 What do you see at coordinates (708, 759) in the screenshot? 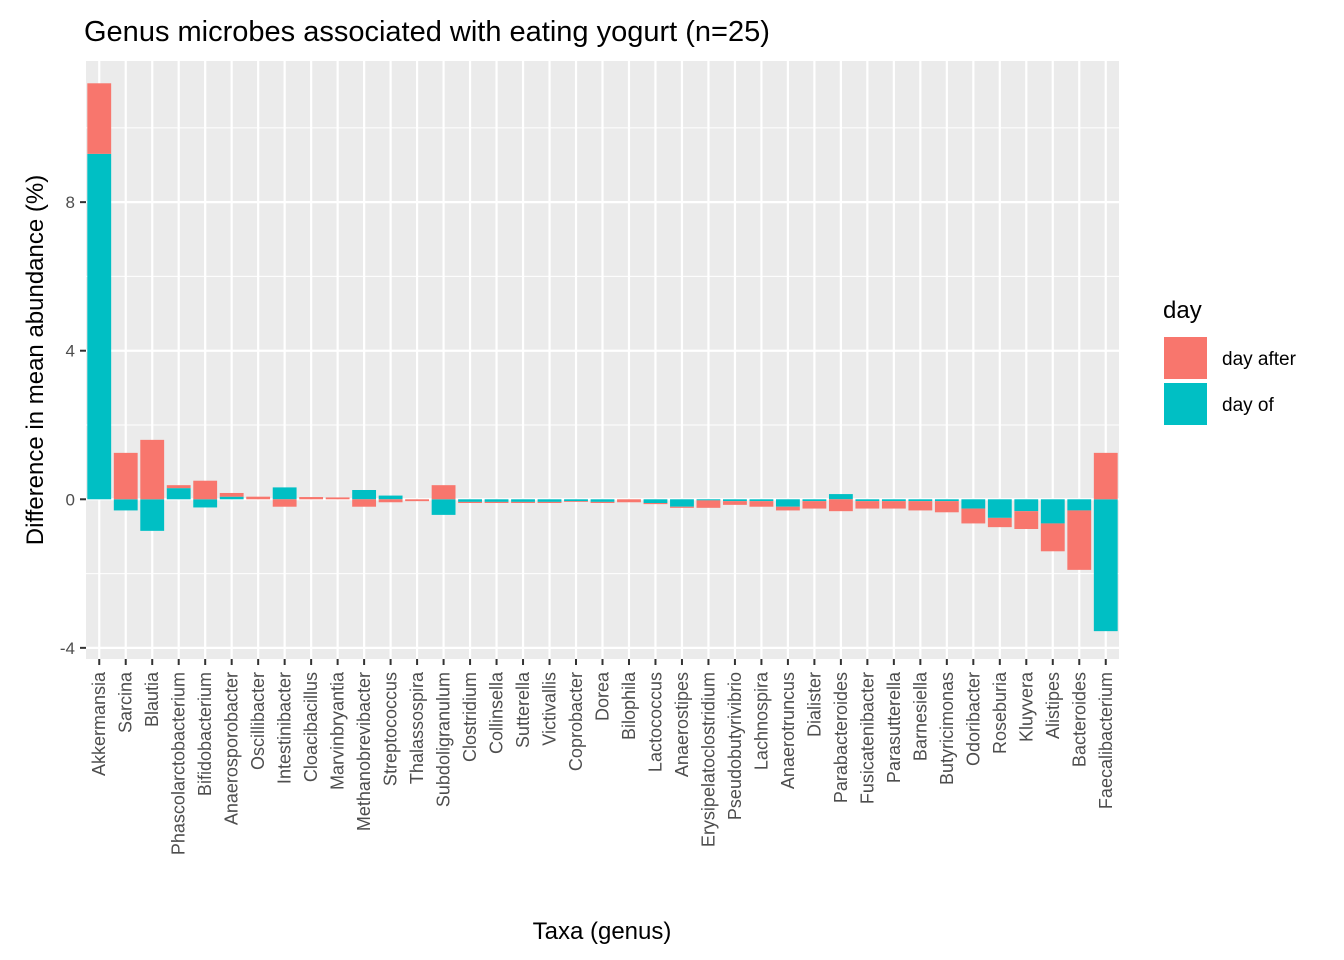
I see `x-tick-label: Erysipelatoclostridium` at bounding box center [708, 759].